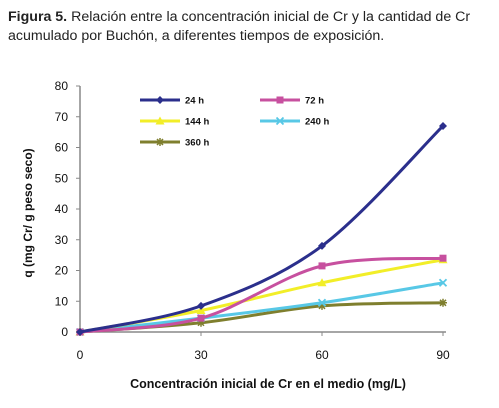  Describe the element at coordinates (174, 122) in the screenshot. I see `legend-item: 144 h` at that location.